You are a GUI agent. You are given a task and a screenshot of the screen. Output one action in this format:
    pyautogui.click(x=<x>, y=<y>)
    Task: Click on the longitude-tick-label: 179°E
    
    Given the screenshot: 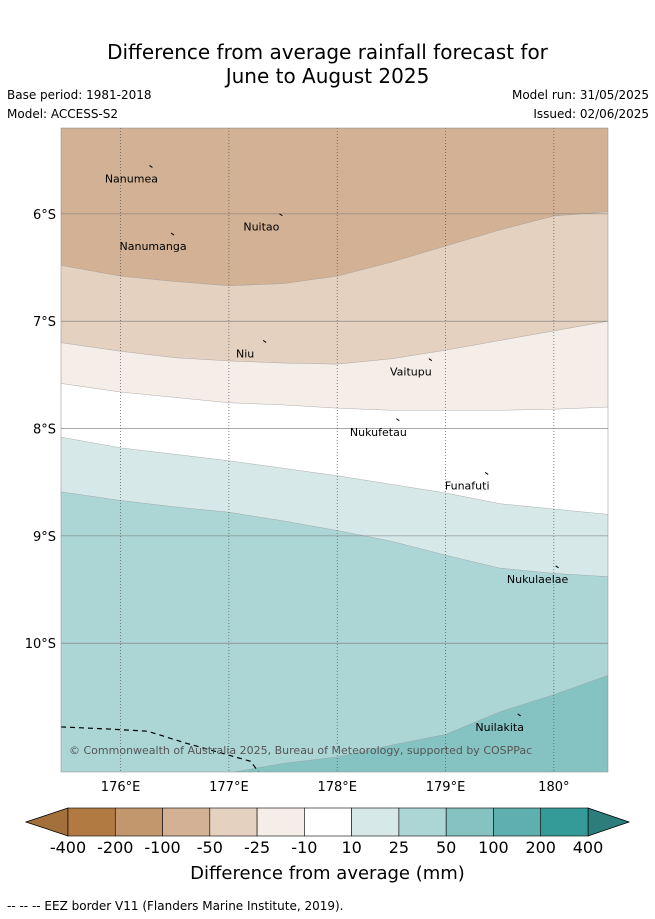 What is the action you would take?
    pyautogui.click(x=446, y=787)
    